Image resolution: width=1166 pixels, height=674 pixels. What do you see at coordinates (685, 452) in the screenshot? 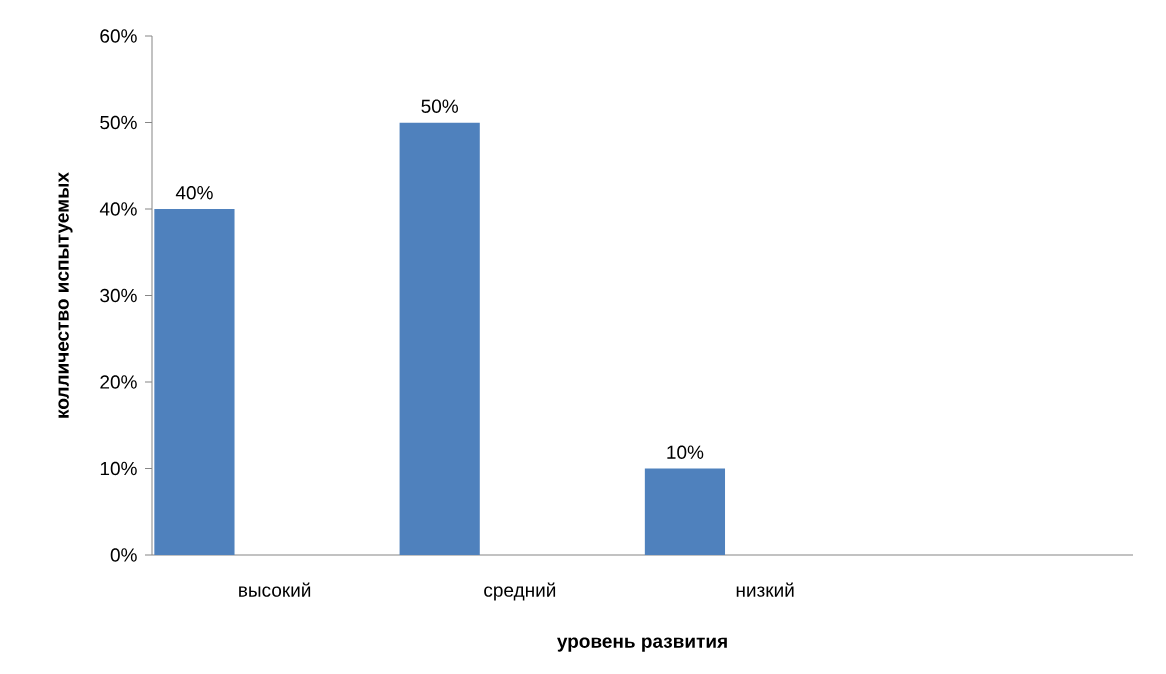
I see `data-label: 10%` at bounding box center [685, 452].